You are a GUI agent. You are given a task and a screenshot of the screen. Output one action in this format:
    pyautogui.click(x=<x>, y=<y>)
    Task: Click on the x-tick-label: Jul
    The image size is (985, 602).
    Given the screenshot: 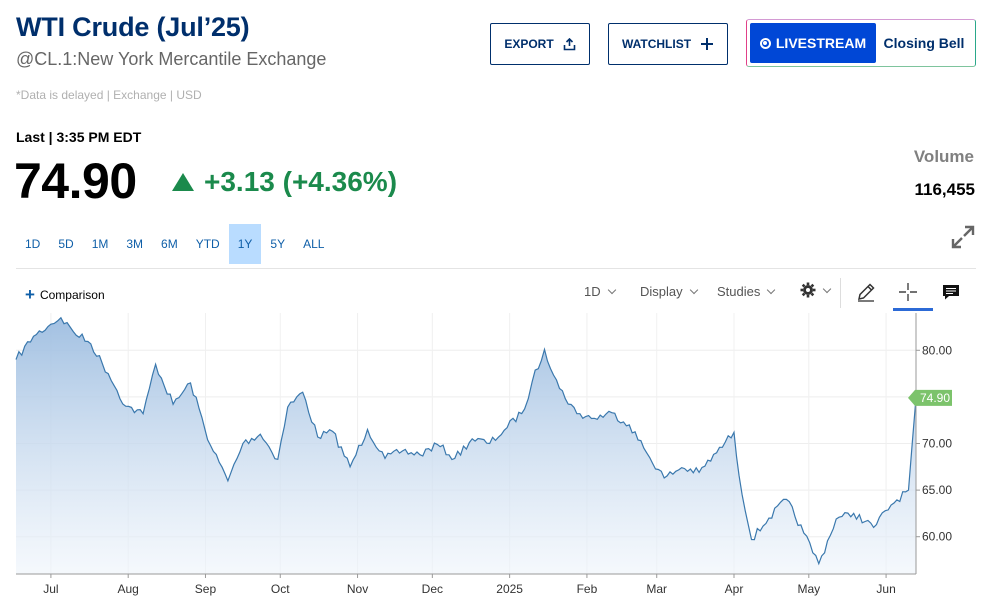 What is the action you would take?
    pyautogui.click(x=50, y=589)
    